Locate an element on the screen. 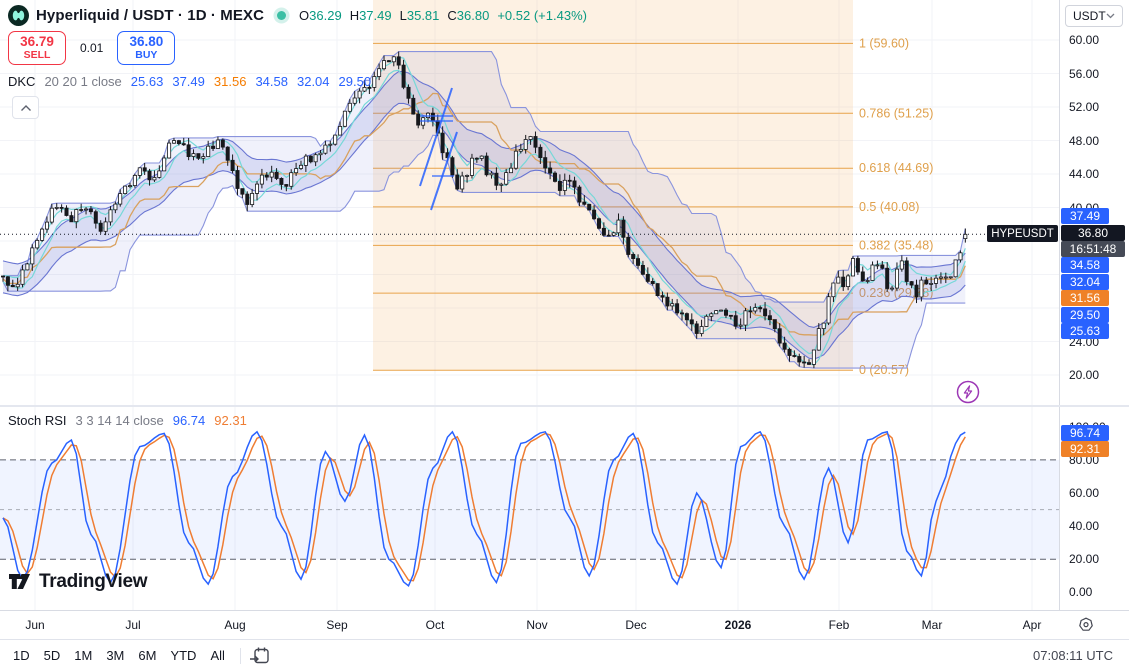  pane-separator is located at coordinates (564, 406).